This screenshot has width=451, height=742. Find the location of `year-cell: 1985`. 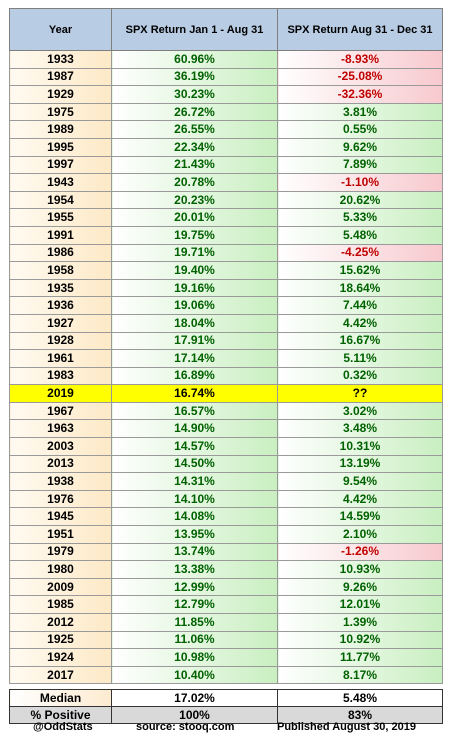

year-cell: 1985 is located at coordinates (60, 604).